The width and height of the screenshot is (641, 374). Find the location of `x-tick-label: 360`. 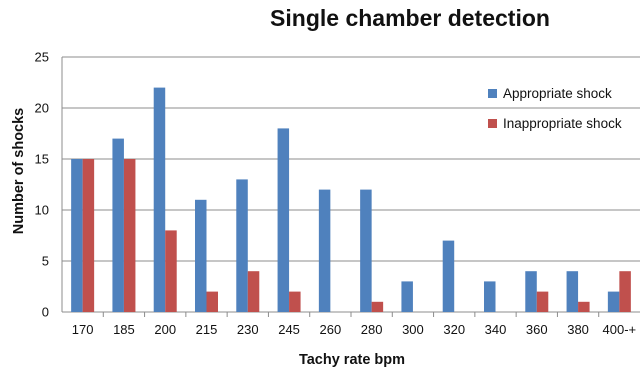

x-tick-label: 360 is located at coordinates (537, 329).